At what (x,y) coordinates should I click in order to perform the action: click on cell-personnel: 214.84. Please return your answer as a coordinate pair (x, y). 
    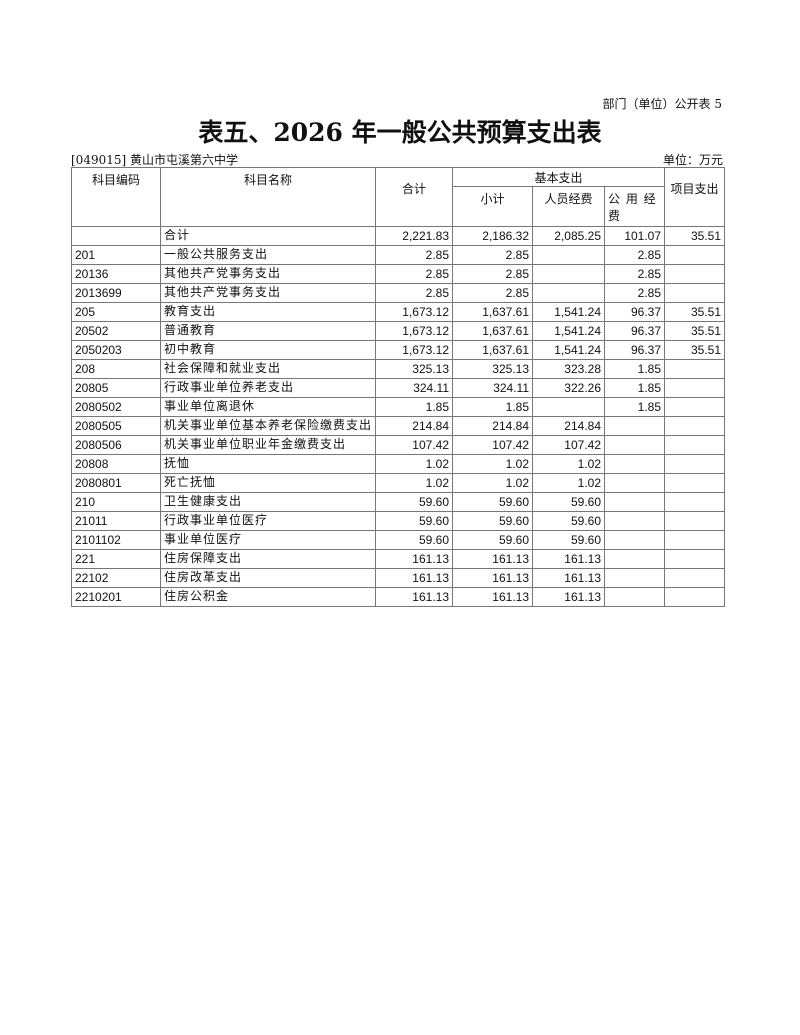
    Looking at the image, I should click on (568, 426).